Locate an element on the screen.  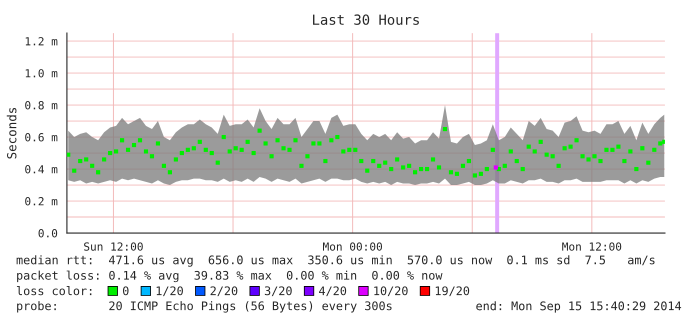
text: median rtt: 471.6 us avg 656.0 us max 350.6 us min 570.0 us now 0.1 ms sd 7.5 am/s is located at coordinates (335, 261).